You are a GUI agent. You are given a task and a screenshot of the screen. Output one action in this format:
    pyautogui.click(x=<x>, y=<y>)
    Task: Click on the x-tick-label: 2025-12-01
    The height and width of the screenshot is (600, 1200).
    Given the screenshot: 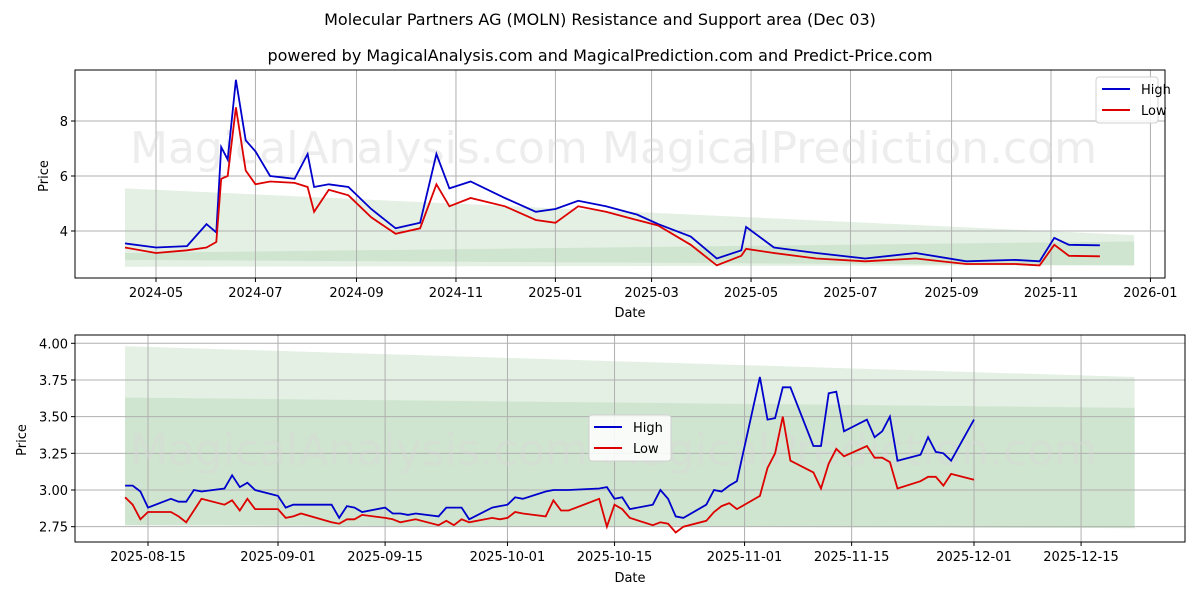 What is the action you would take?
    pyautogui.click(x=974, y=557)
    